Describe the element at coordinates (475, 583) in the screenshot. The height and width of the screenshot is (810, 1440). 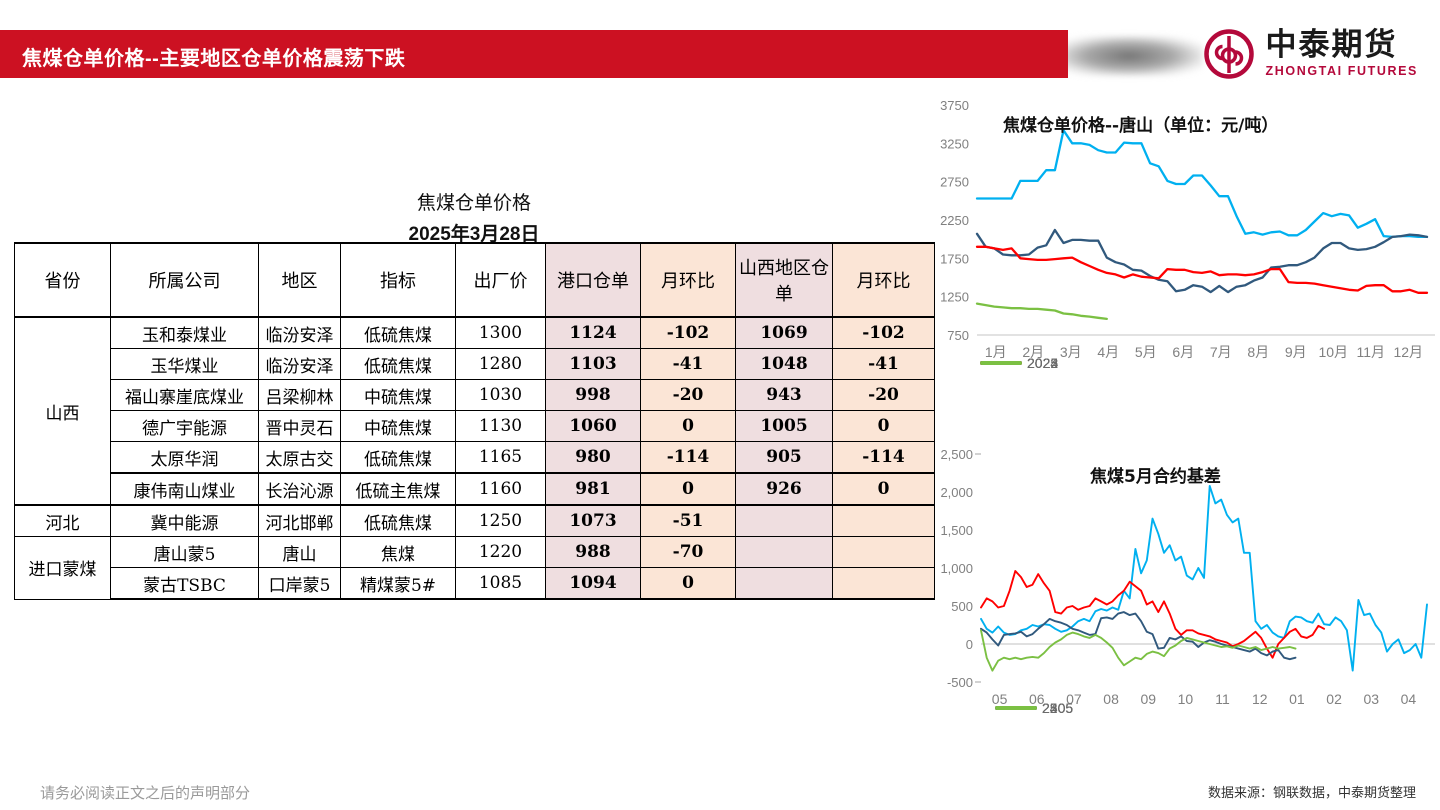
I see `table-row: 蒙古TSBC 口岸蒙5 精煤蒙5# 1085 1094 0` at that location.